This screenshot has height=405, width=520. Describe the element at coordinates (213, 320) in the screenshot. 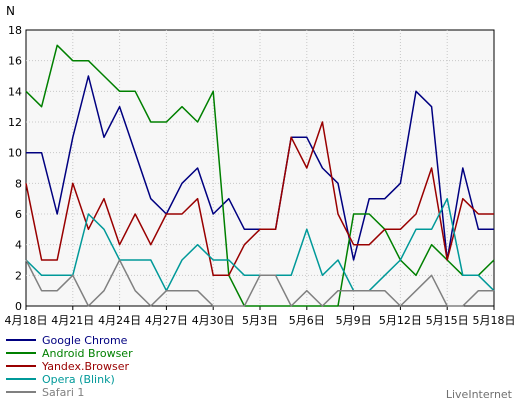

I see `x-tick-label: 4月30日` at that location.